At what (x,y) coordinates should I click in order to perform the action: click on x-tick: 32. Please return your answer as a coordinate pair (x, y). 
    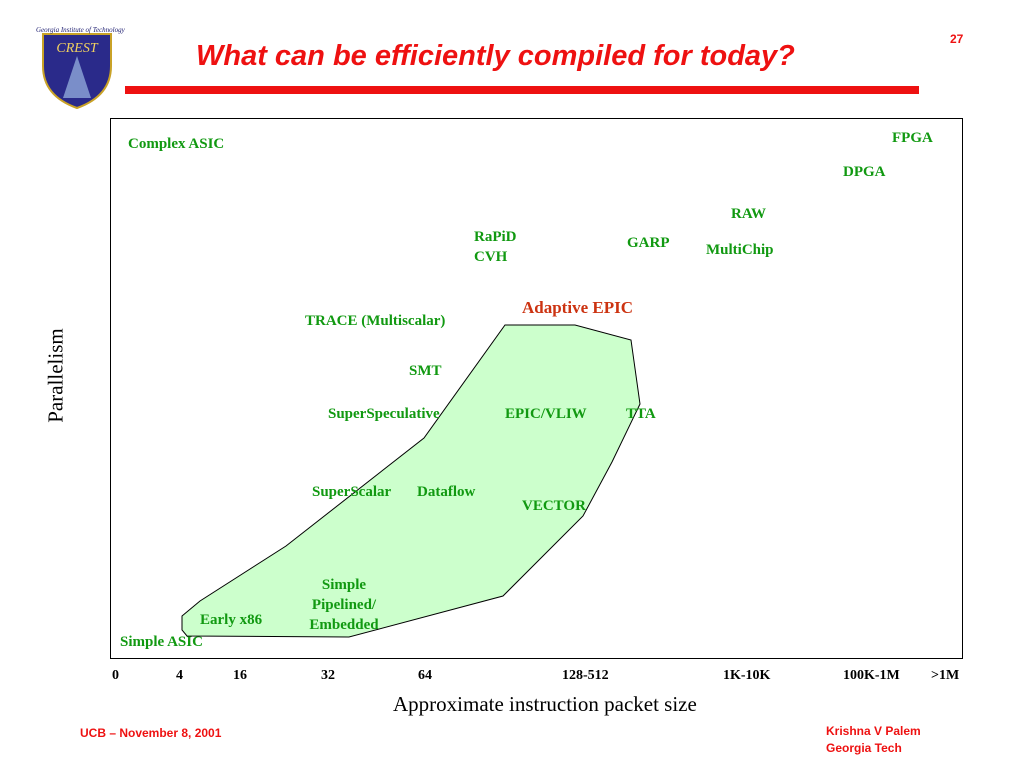
    Looking at the image, I should click on (328, 675).